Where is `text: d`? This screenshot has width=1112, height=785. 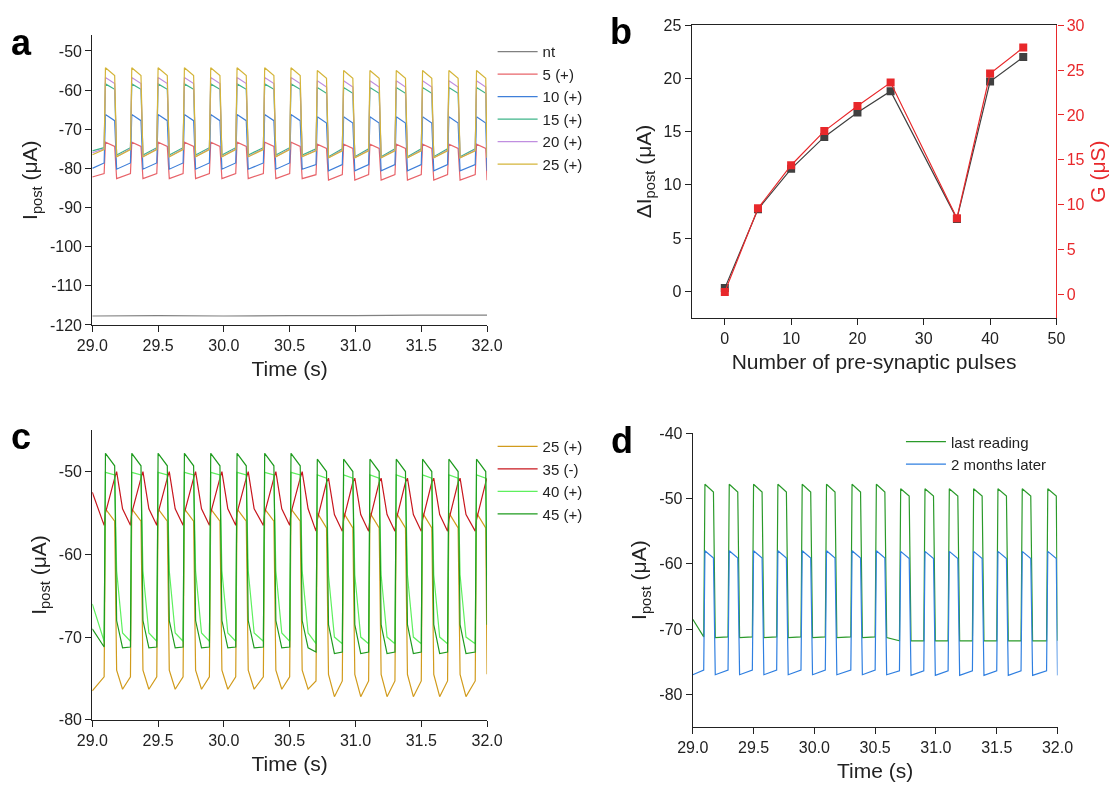
text: d is located at coordinates (622, 440).